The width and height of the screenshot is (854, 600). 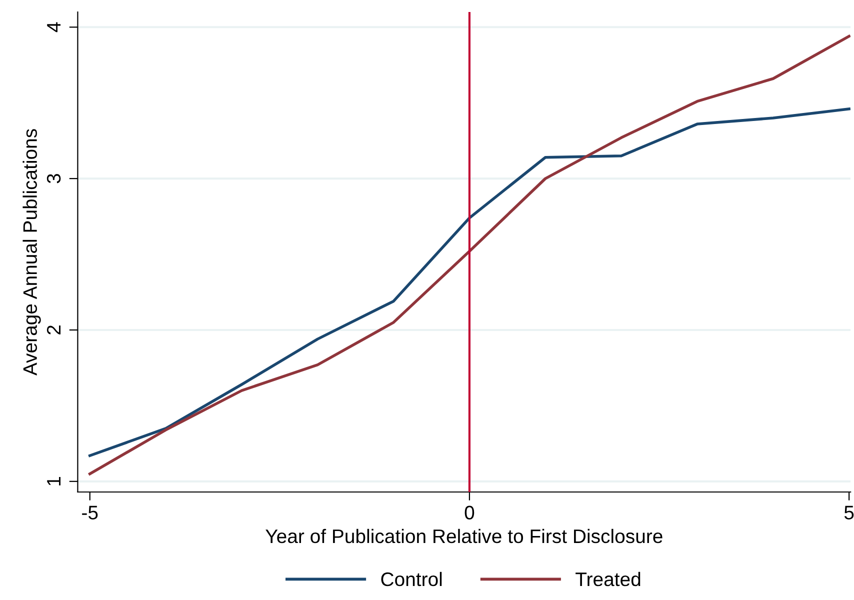 I want to click on y-tick-label: 4, so click(x=53, y=27).